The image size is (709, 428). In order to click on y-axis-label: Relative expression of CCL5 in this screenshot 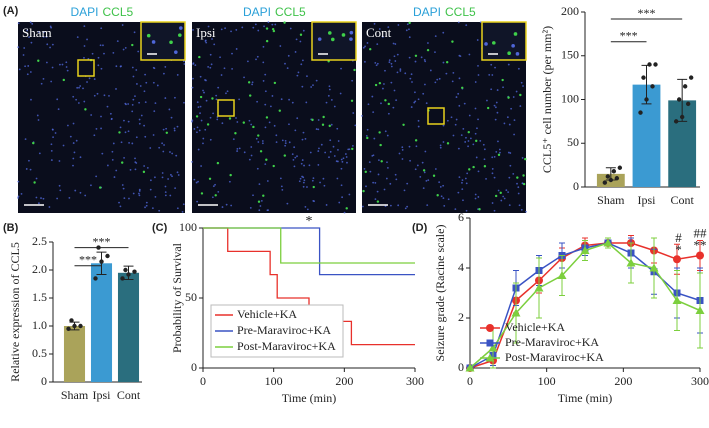, I will do `click(15, 312)`.